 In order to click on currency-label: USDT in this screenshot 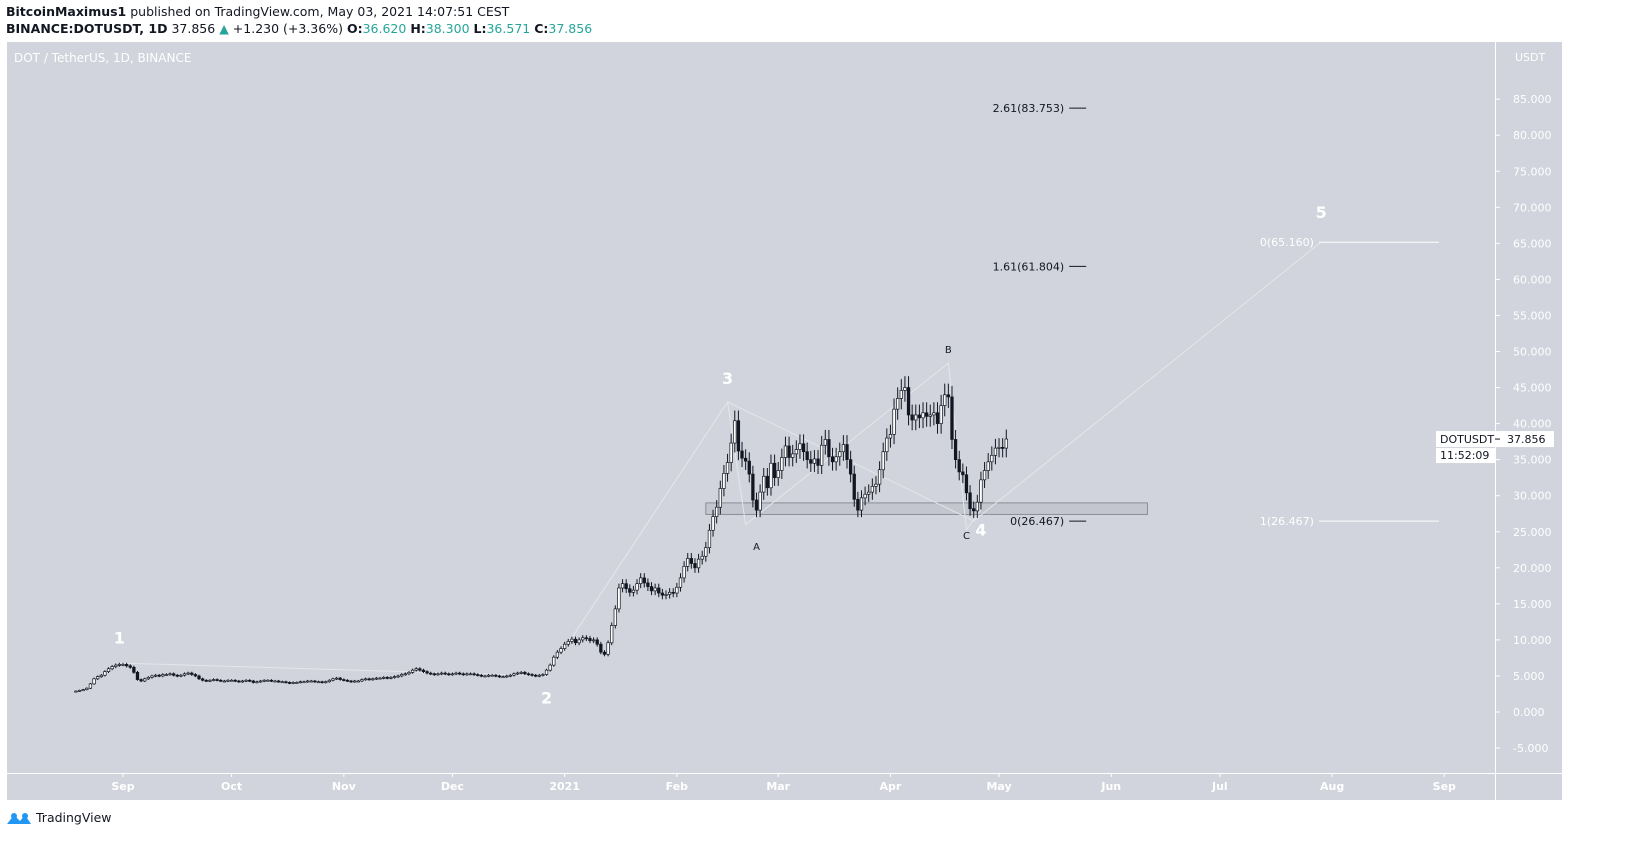, I will do `click(1530, 57)`.